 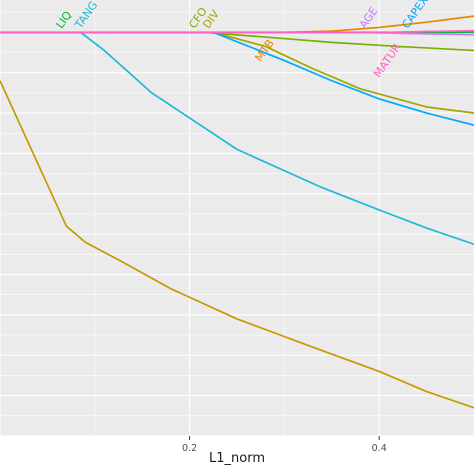 I want to click on x-tick-label: 0.2, so click(x=189, y=448).